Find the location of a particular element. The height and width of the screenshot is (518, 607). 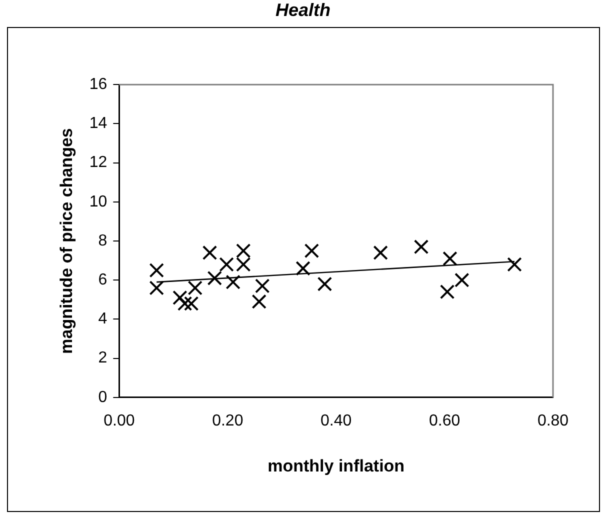

x-tick-label: 0.20 is located at coordinates (228, 421).